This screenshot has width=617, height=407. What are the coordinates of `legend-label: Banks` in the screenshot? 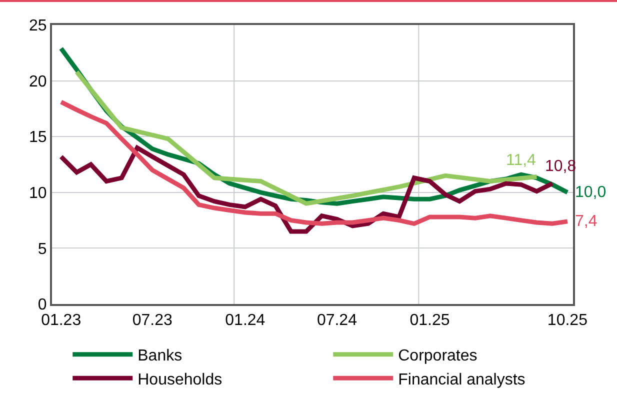 It's located at (160, 356).